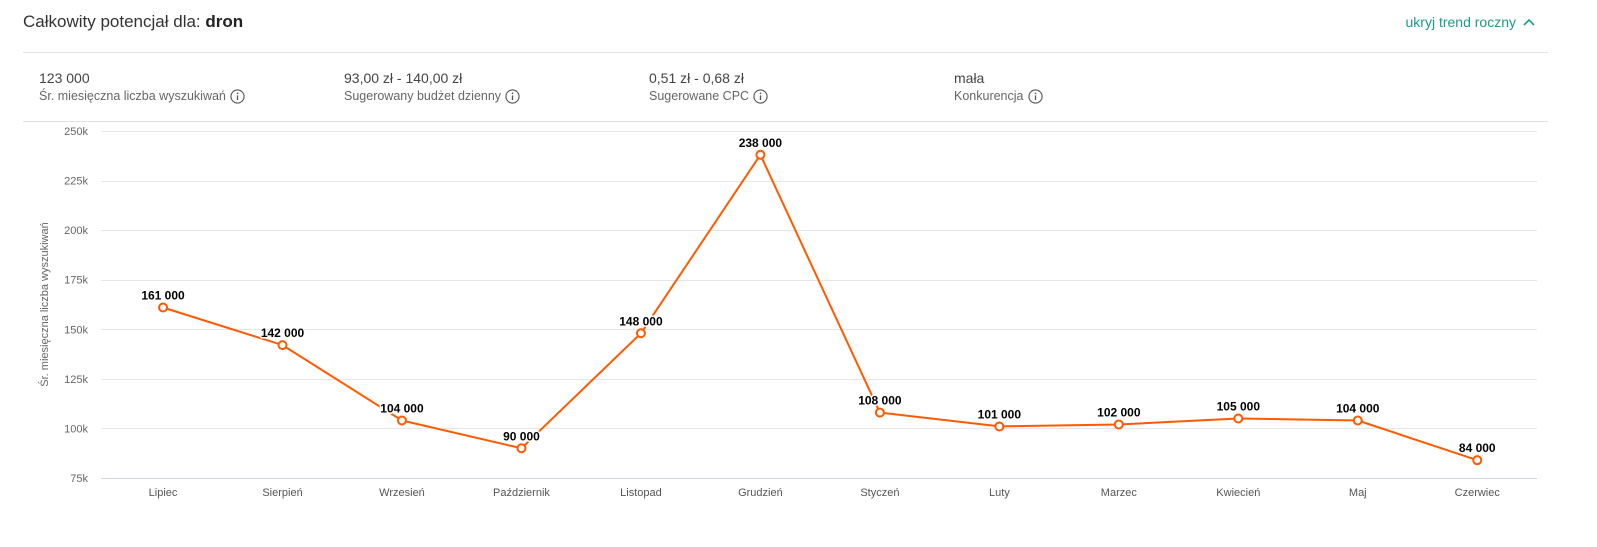 The width and height of the screenshot is (1597, 547). Describe the element at coordinates (76, 380) in the screenshot. I see `y-tick-label: 125k` at that location.